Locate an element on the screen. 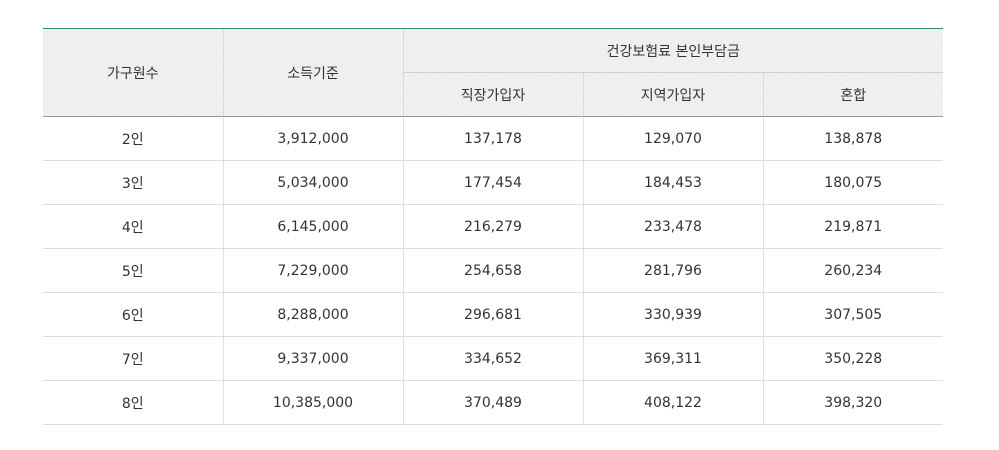  cell-regional: 281,796 is located at coordinates (672, 270).